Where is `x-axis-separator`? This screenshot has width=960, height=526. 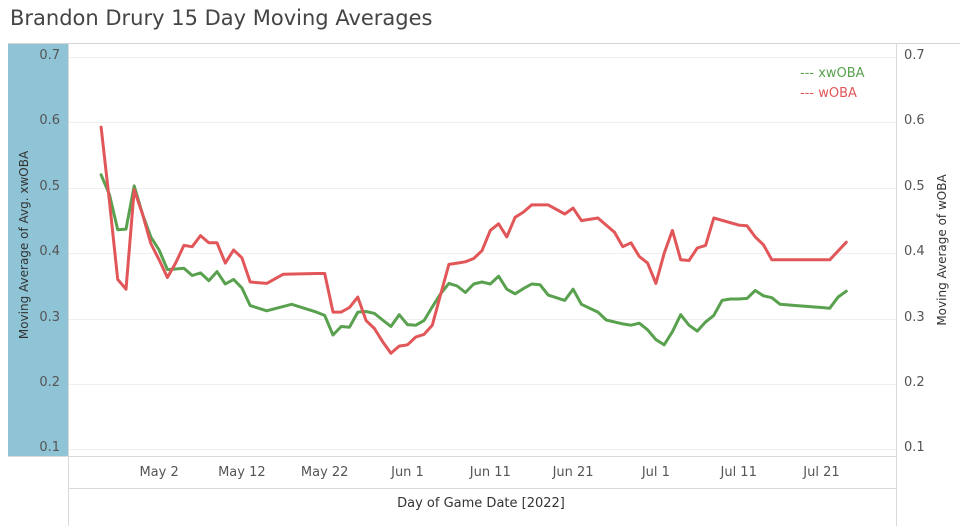 x-axis-separator is located at coordinates (482, 488).